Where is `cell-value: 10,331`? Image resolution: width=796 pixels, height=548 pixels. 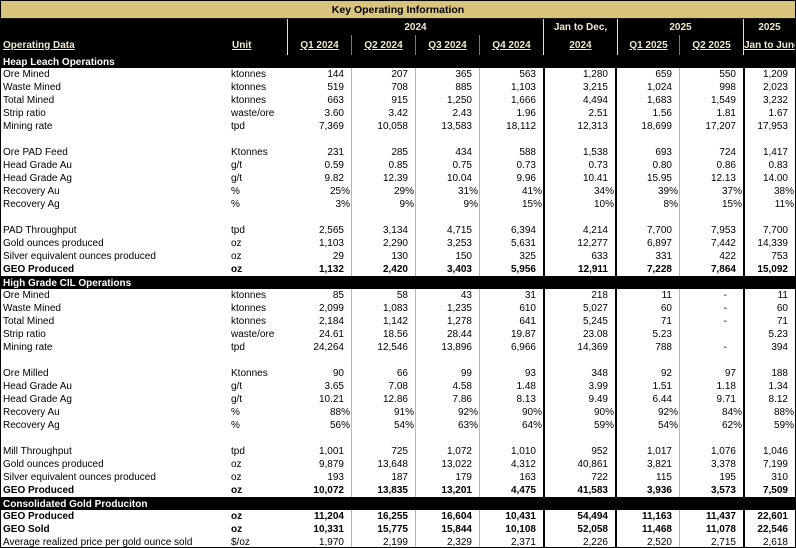
cell-value: 10,331 is located at coordinates (328, 529).